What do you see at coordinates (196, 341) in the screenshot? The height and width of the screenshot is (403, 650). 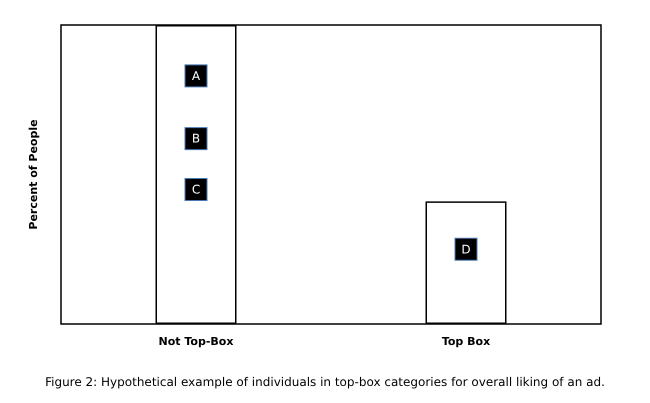 I see `x-tick-label: Not Top-Box` at bounding box center [196, 341].